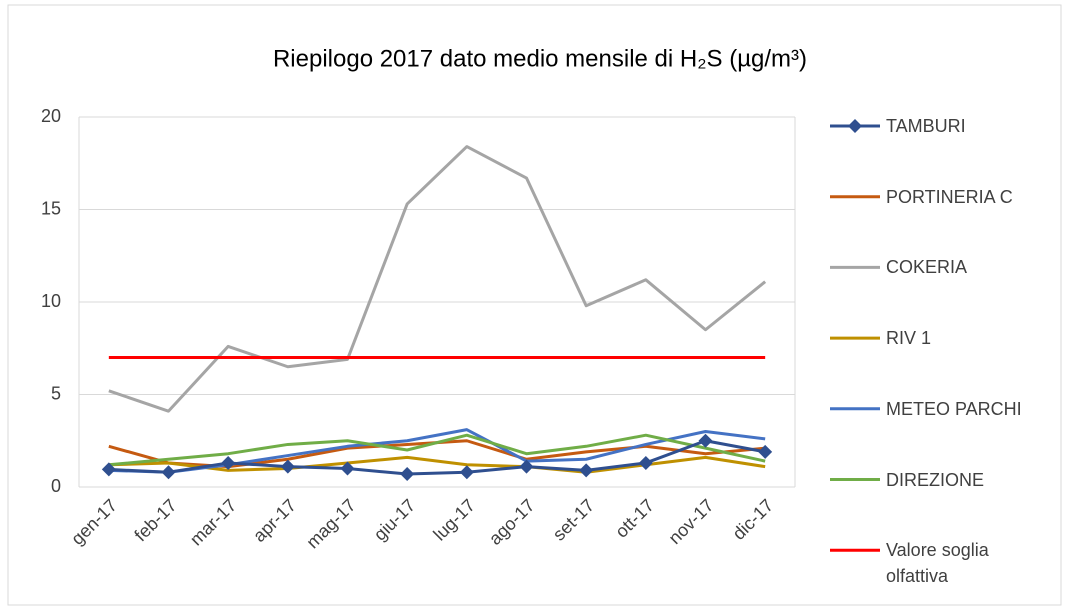 This screenshot has width=1069, height=611. I want to click on y-tick-label: 5, so click(56, 393).